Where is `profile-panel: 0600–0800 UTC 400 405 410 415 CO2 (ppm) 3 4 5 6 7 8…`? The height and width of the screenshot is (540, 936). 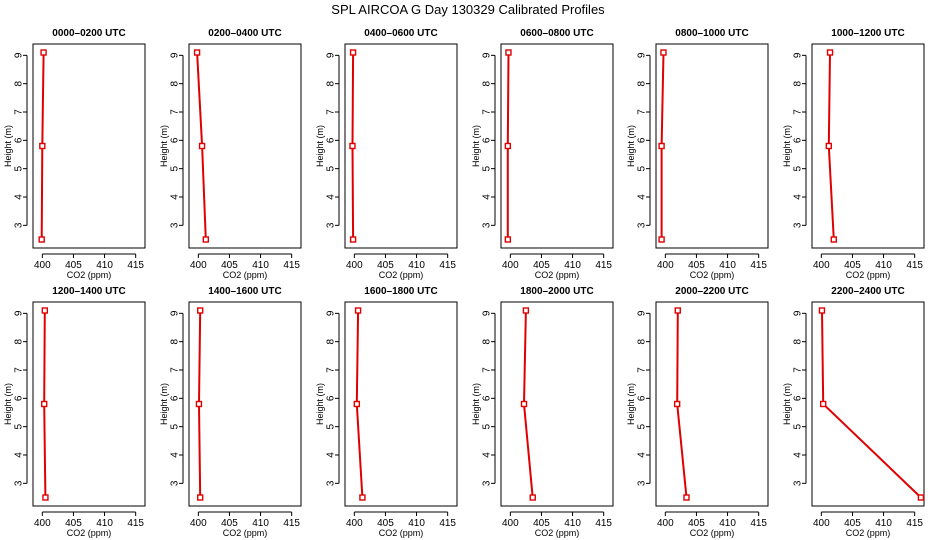
profile-panel: 0600–0800 UTC 400 405 410 415 CO2 (ppm) 3 4 5 6 7 8… is located at coordinates (542, 154).